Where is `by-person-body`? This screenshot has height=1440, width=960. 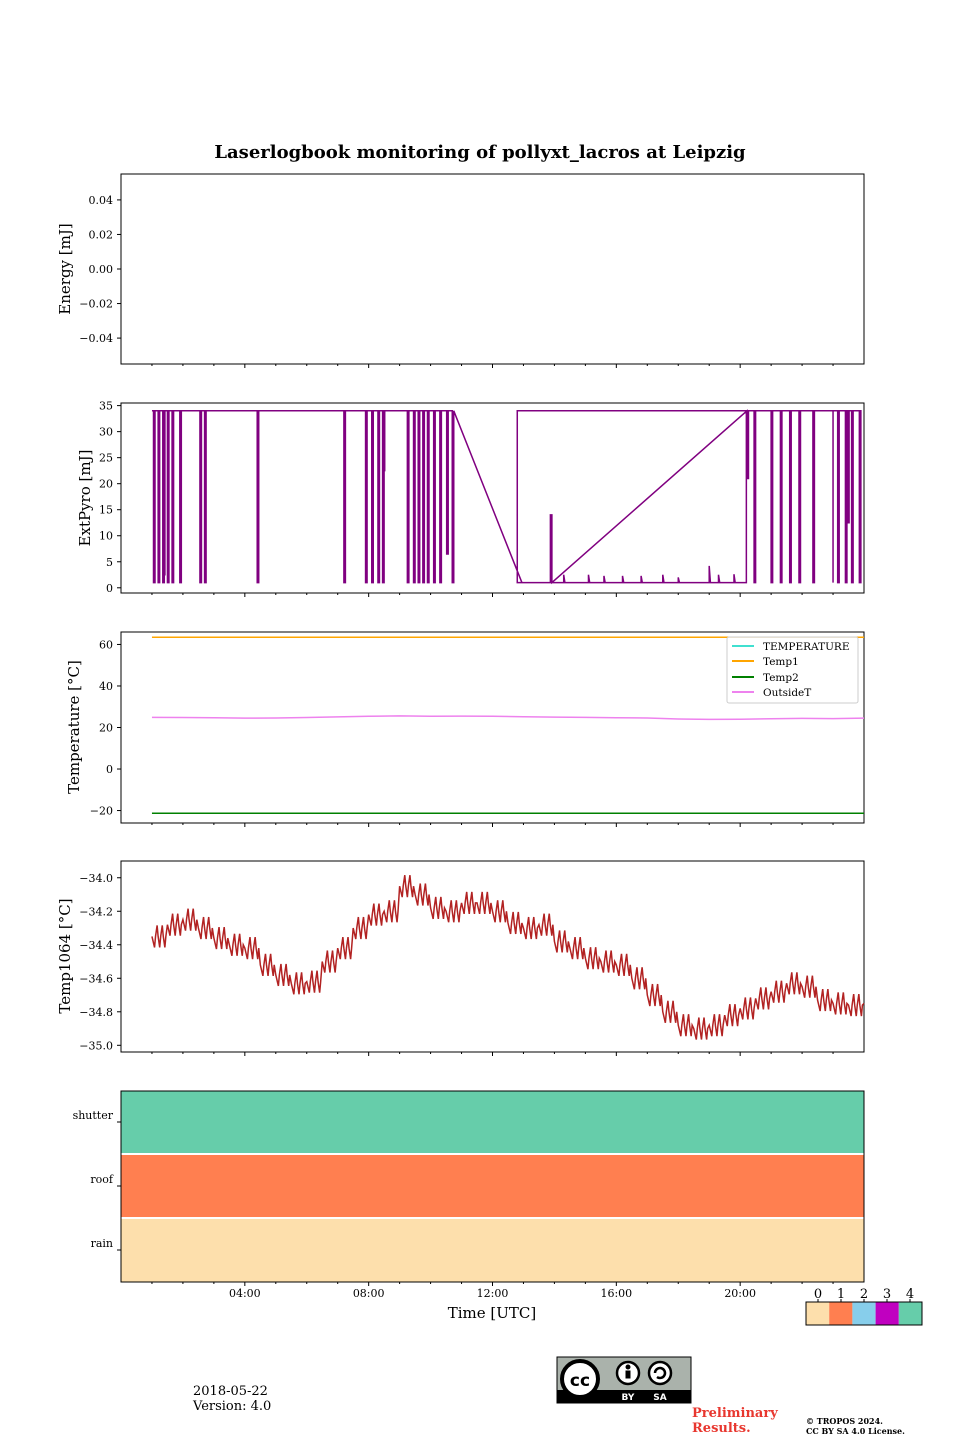 by-person-body is located at coordinates (628, 1374).